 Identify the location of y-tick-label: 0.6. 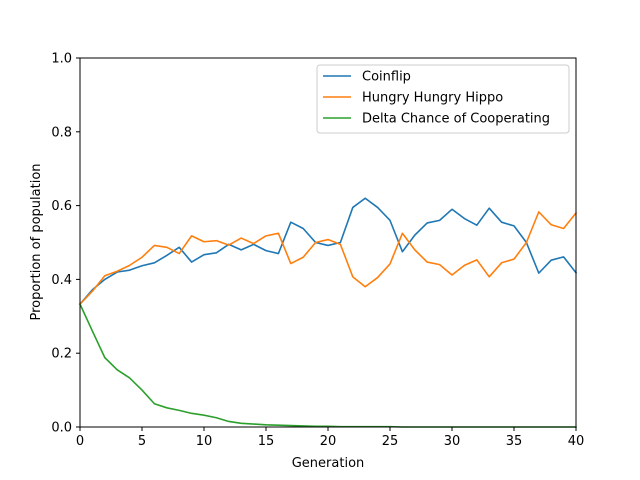
(61, 206).